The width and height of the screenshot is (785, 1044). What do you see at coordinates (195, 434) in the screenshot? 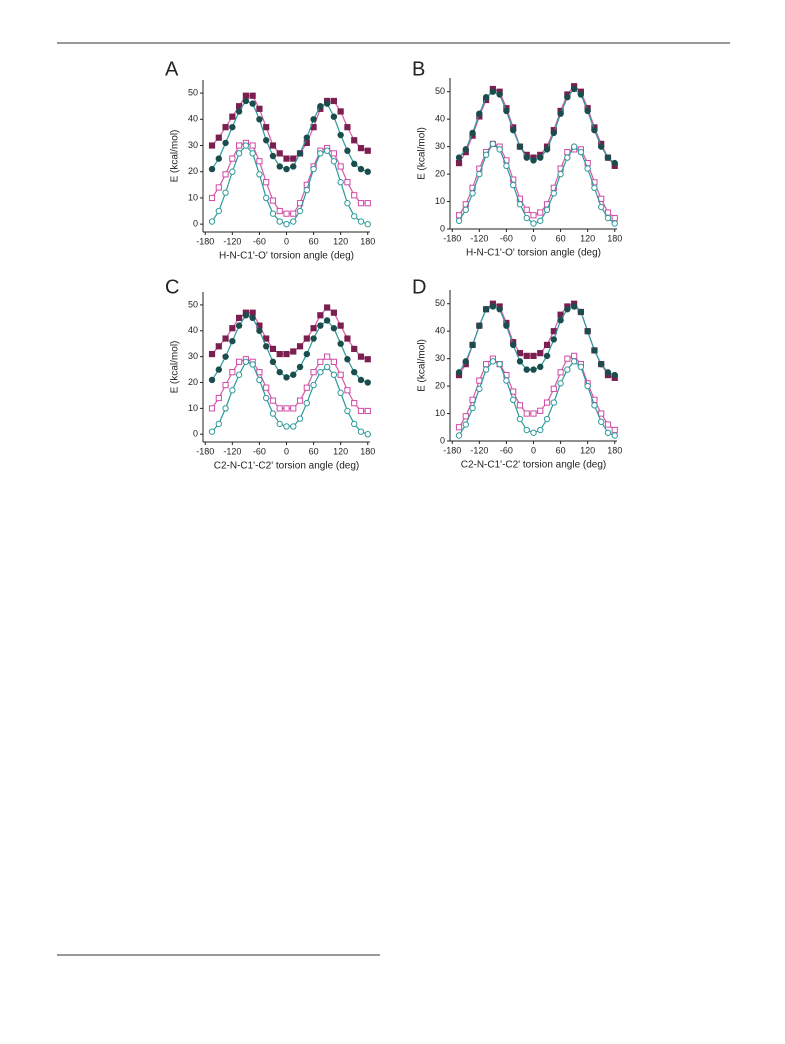
I see `y-tick-label: 0` at bounding box center [195, 434].